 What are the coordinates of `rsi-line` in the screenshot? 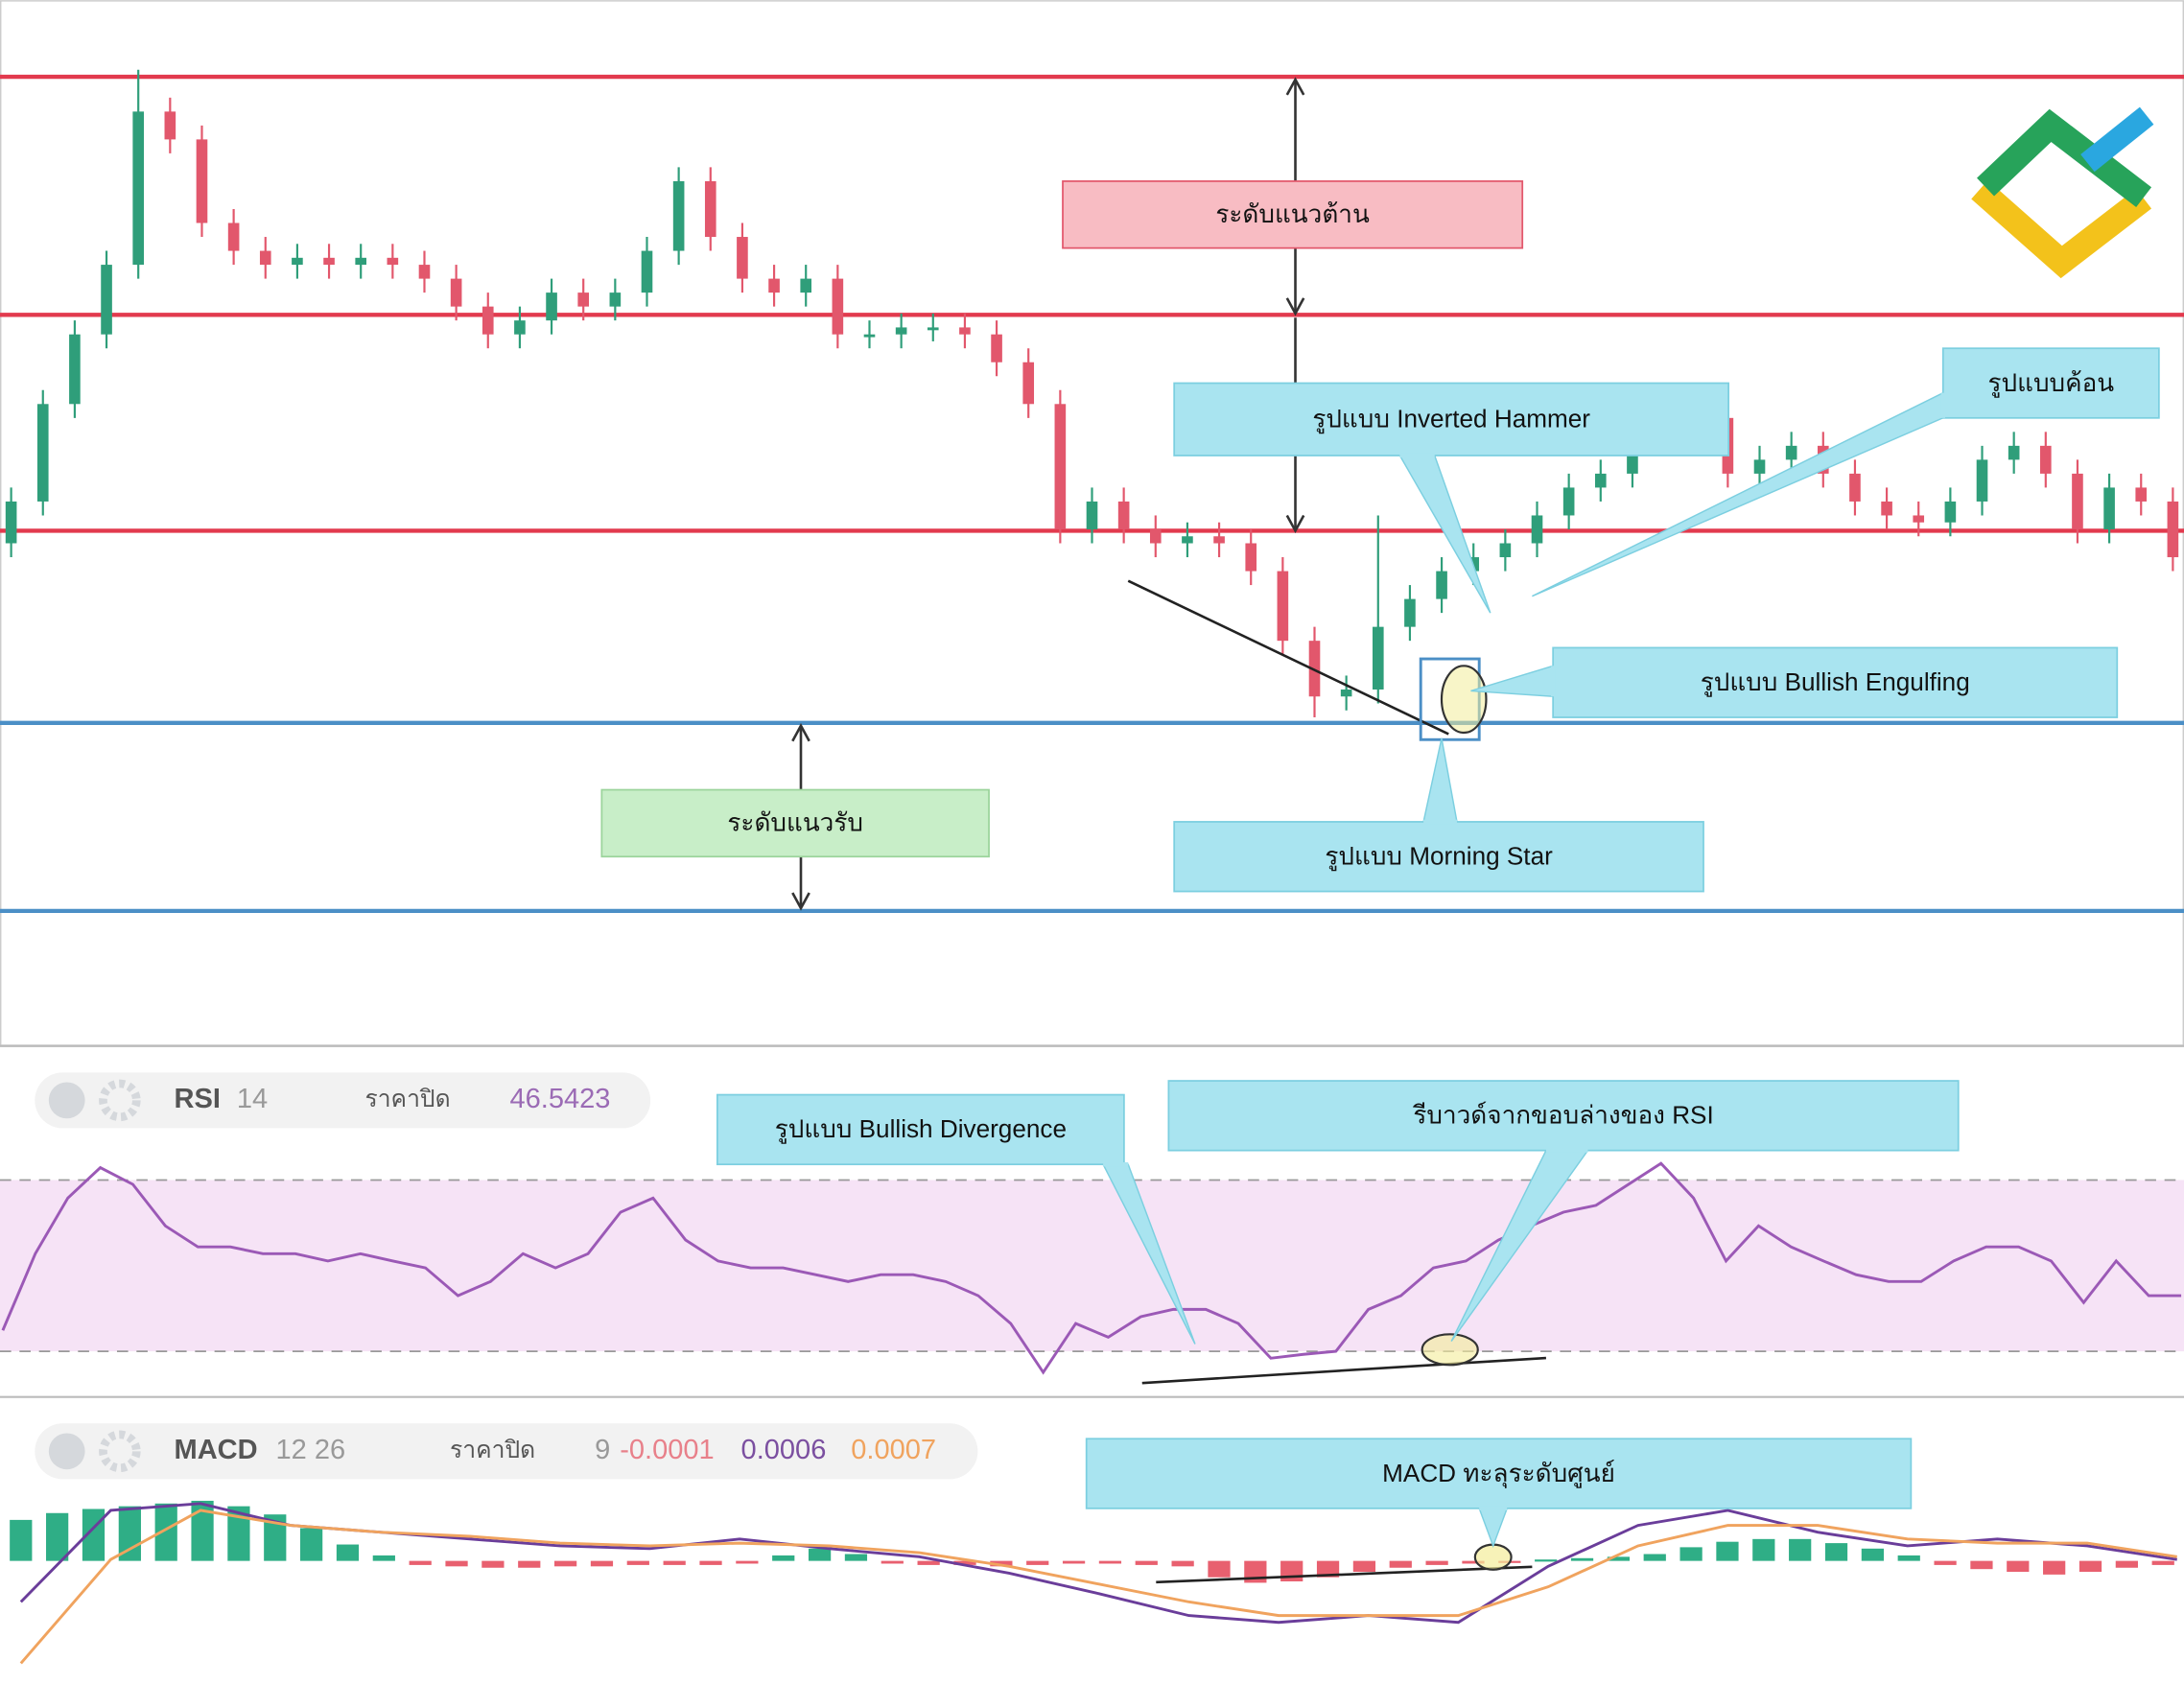 It's located at (1092, 1268).